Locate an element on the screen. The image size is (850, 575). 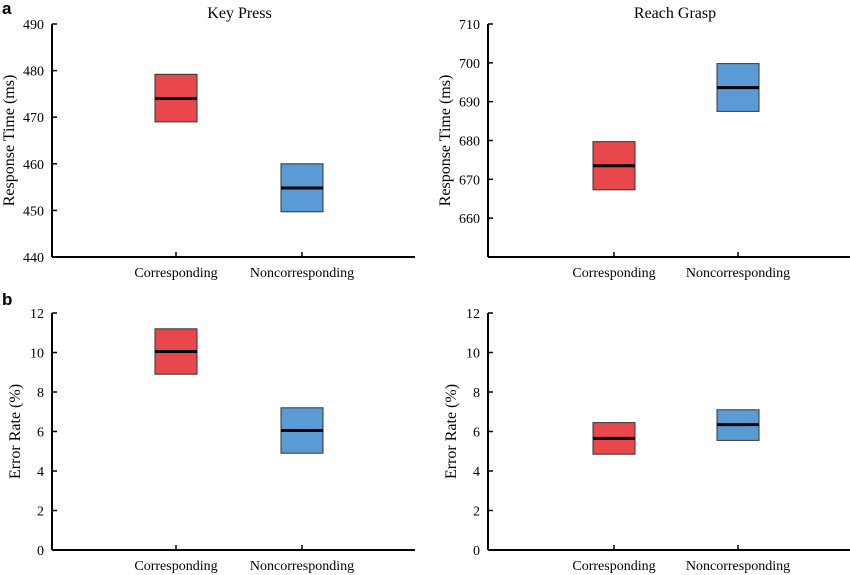
y-tick-label: 670 is located at coordinates (469, 180).